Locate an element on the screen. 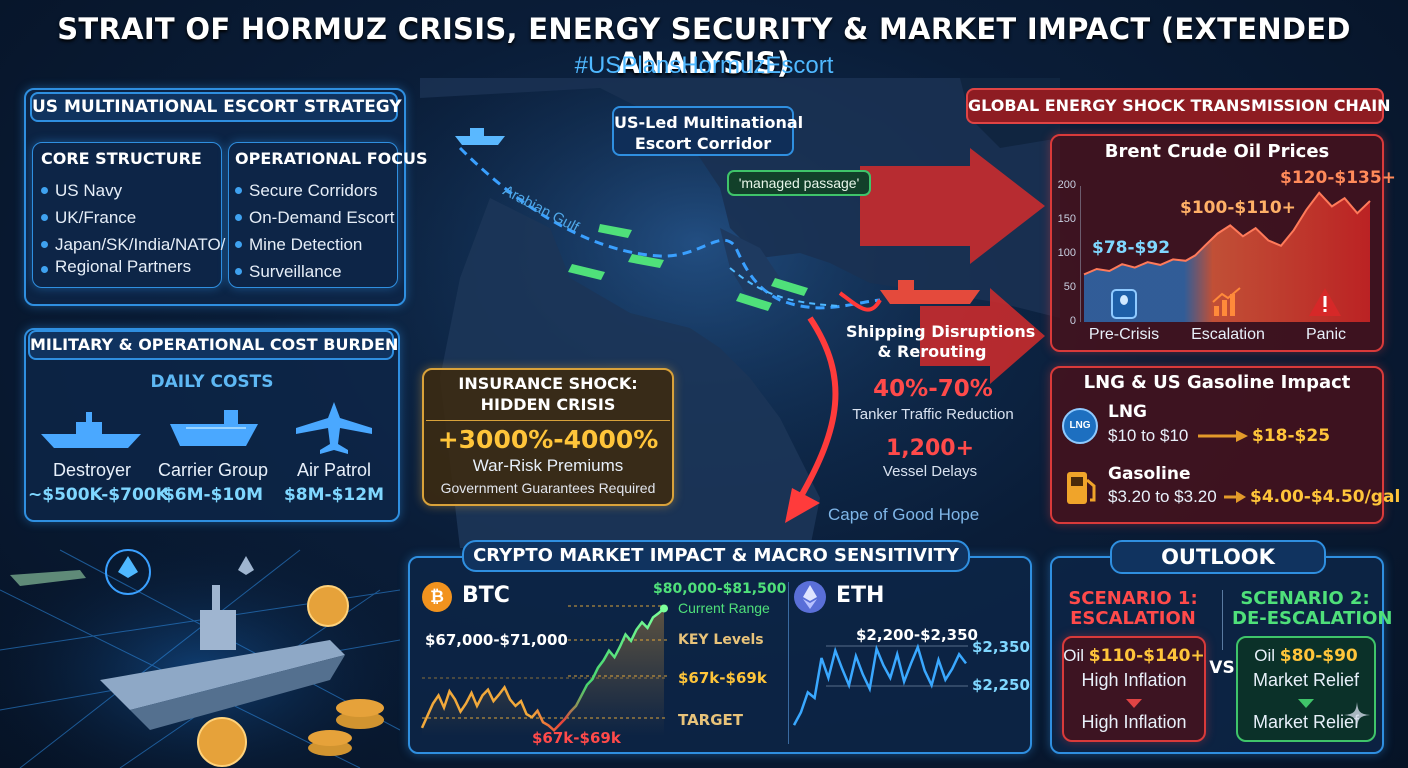 Image resolution: width=1408 pixels, height=768 pixels. brent-x-label: Panic is located at coordinates (1326, 335).